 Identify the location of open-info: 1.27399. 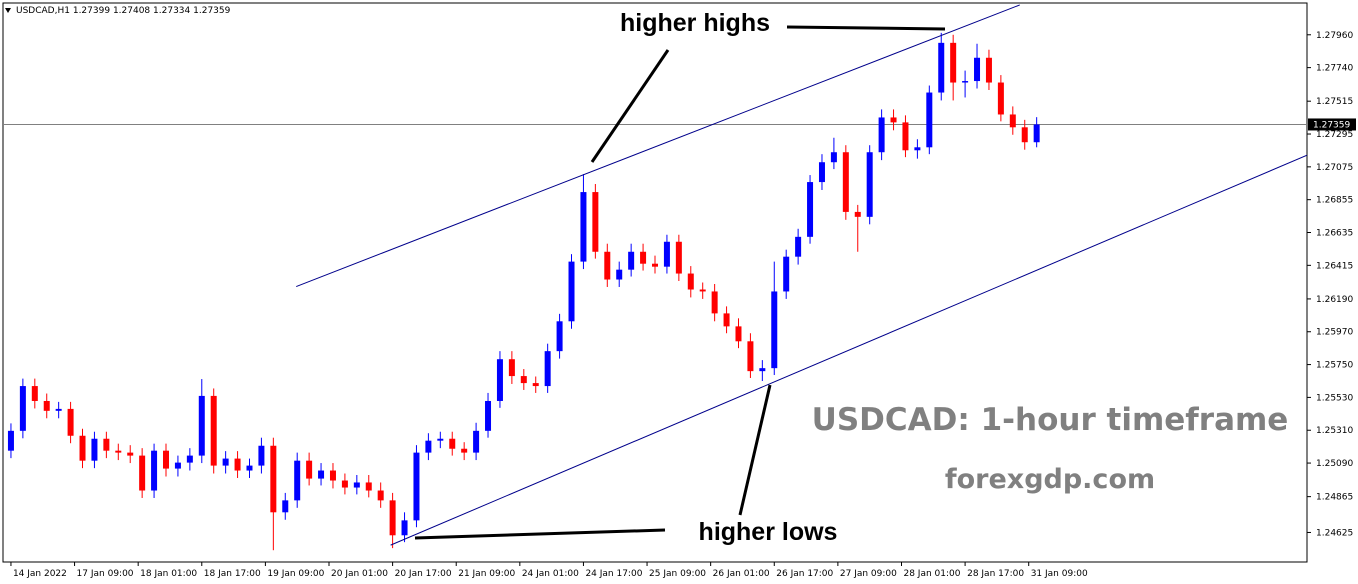
(91, 11).